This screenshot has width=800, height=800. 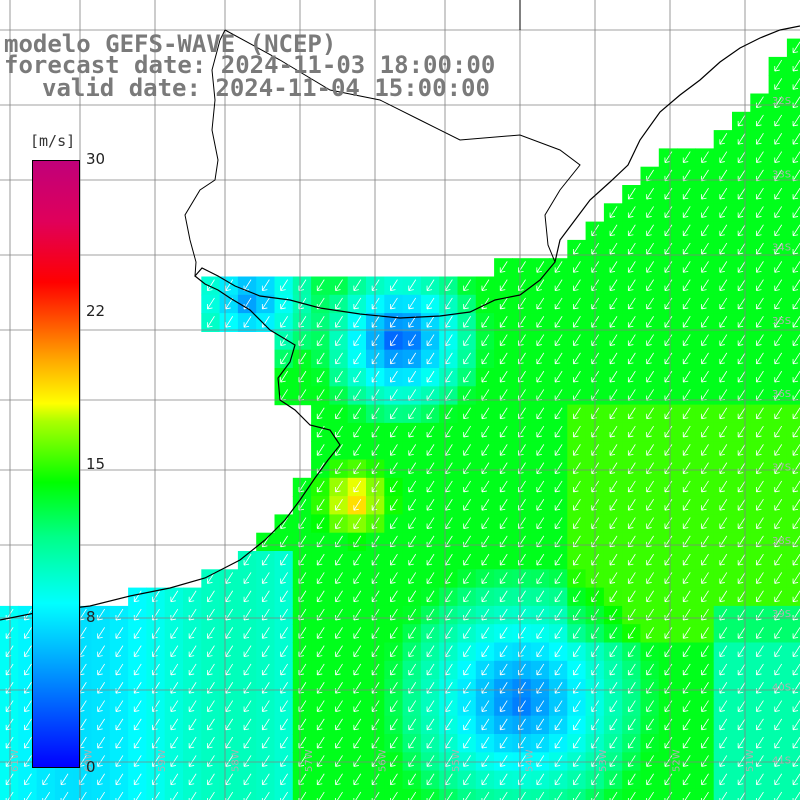 What do you see at coordinates (781, 614) in the screenshot?
I see `latitude-label: 39S` at bounding box center [781, 614].